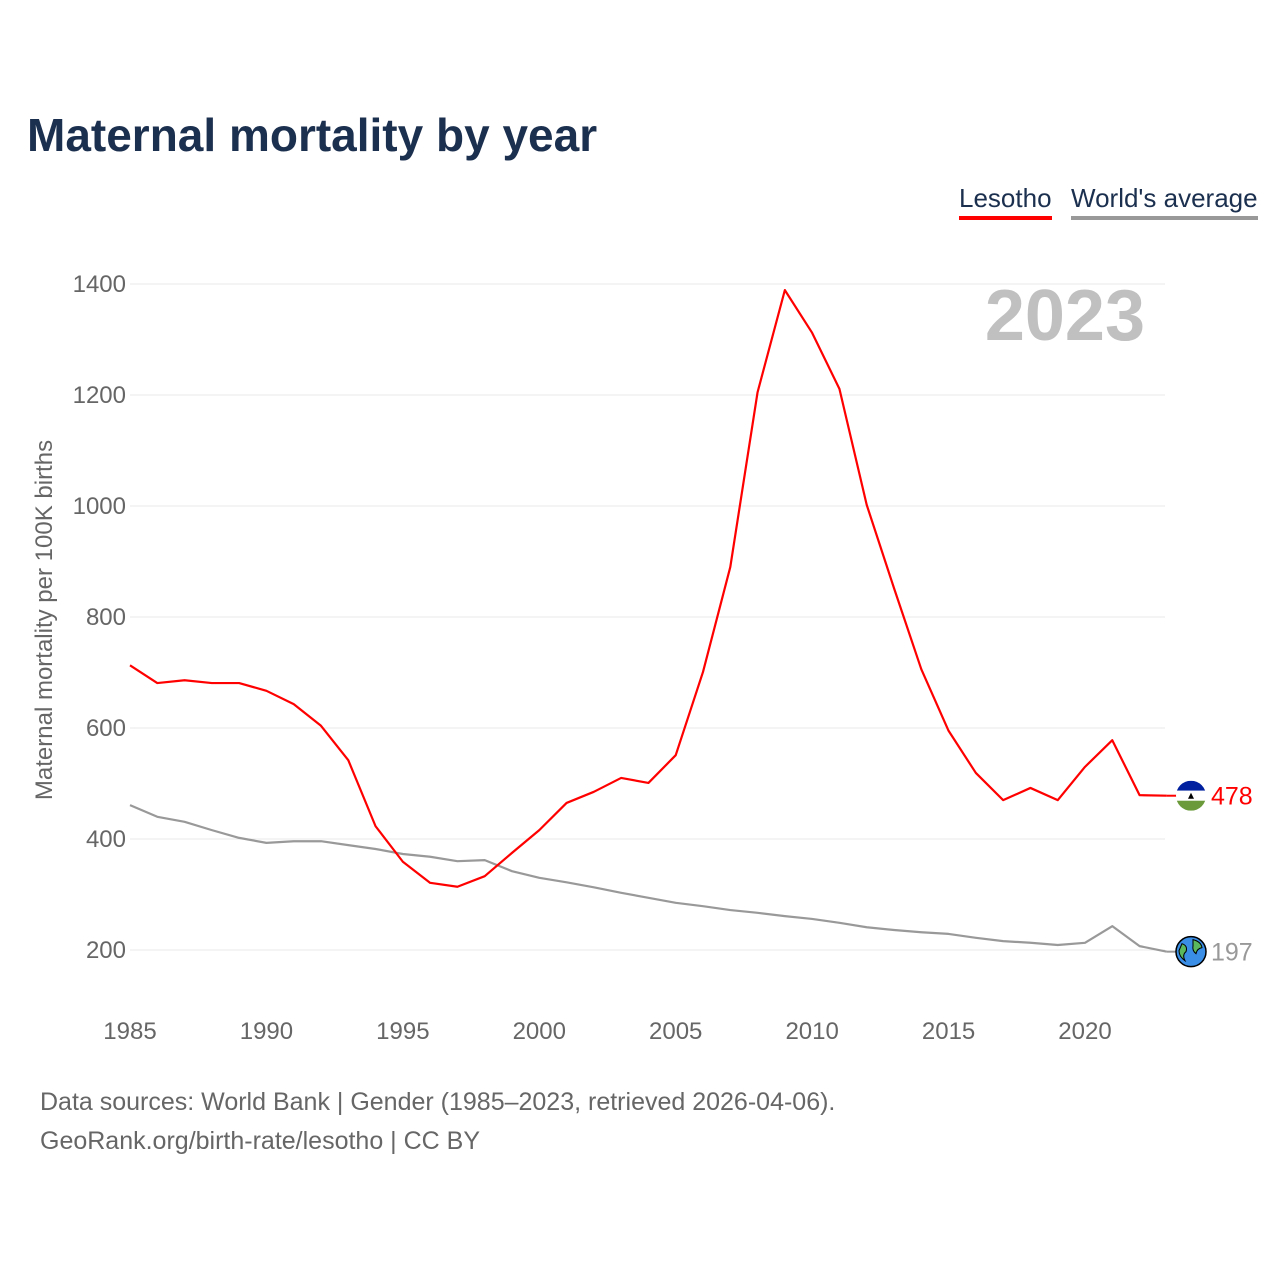  Describe the element at coordinates (106, 617) in the screenshot. I see `y-tick-label: 800` at that location.